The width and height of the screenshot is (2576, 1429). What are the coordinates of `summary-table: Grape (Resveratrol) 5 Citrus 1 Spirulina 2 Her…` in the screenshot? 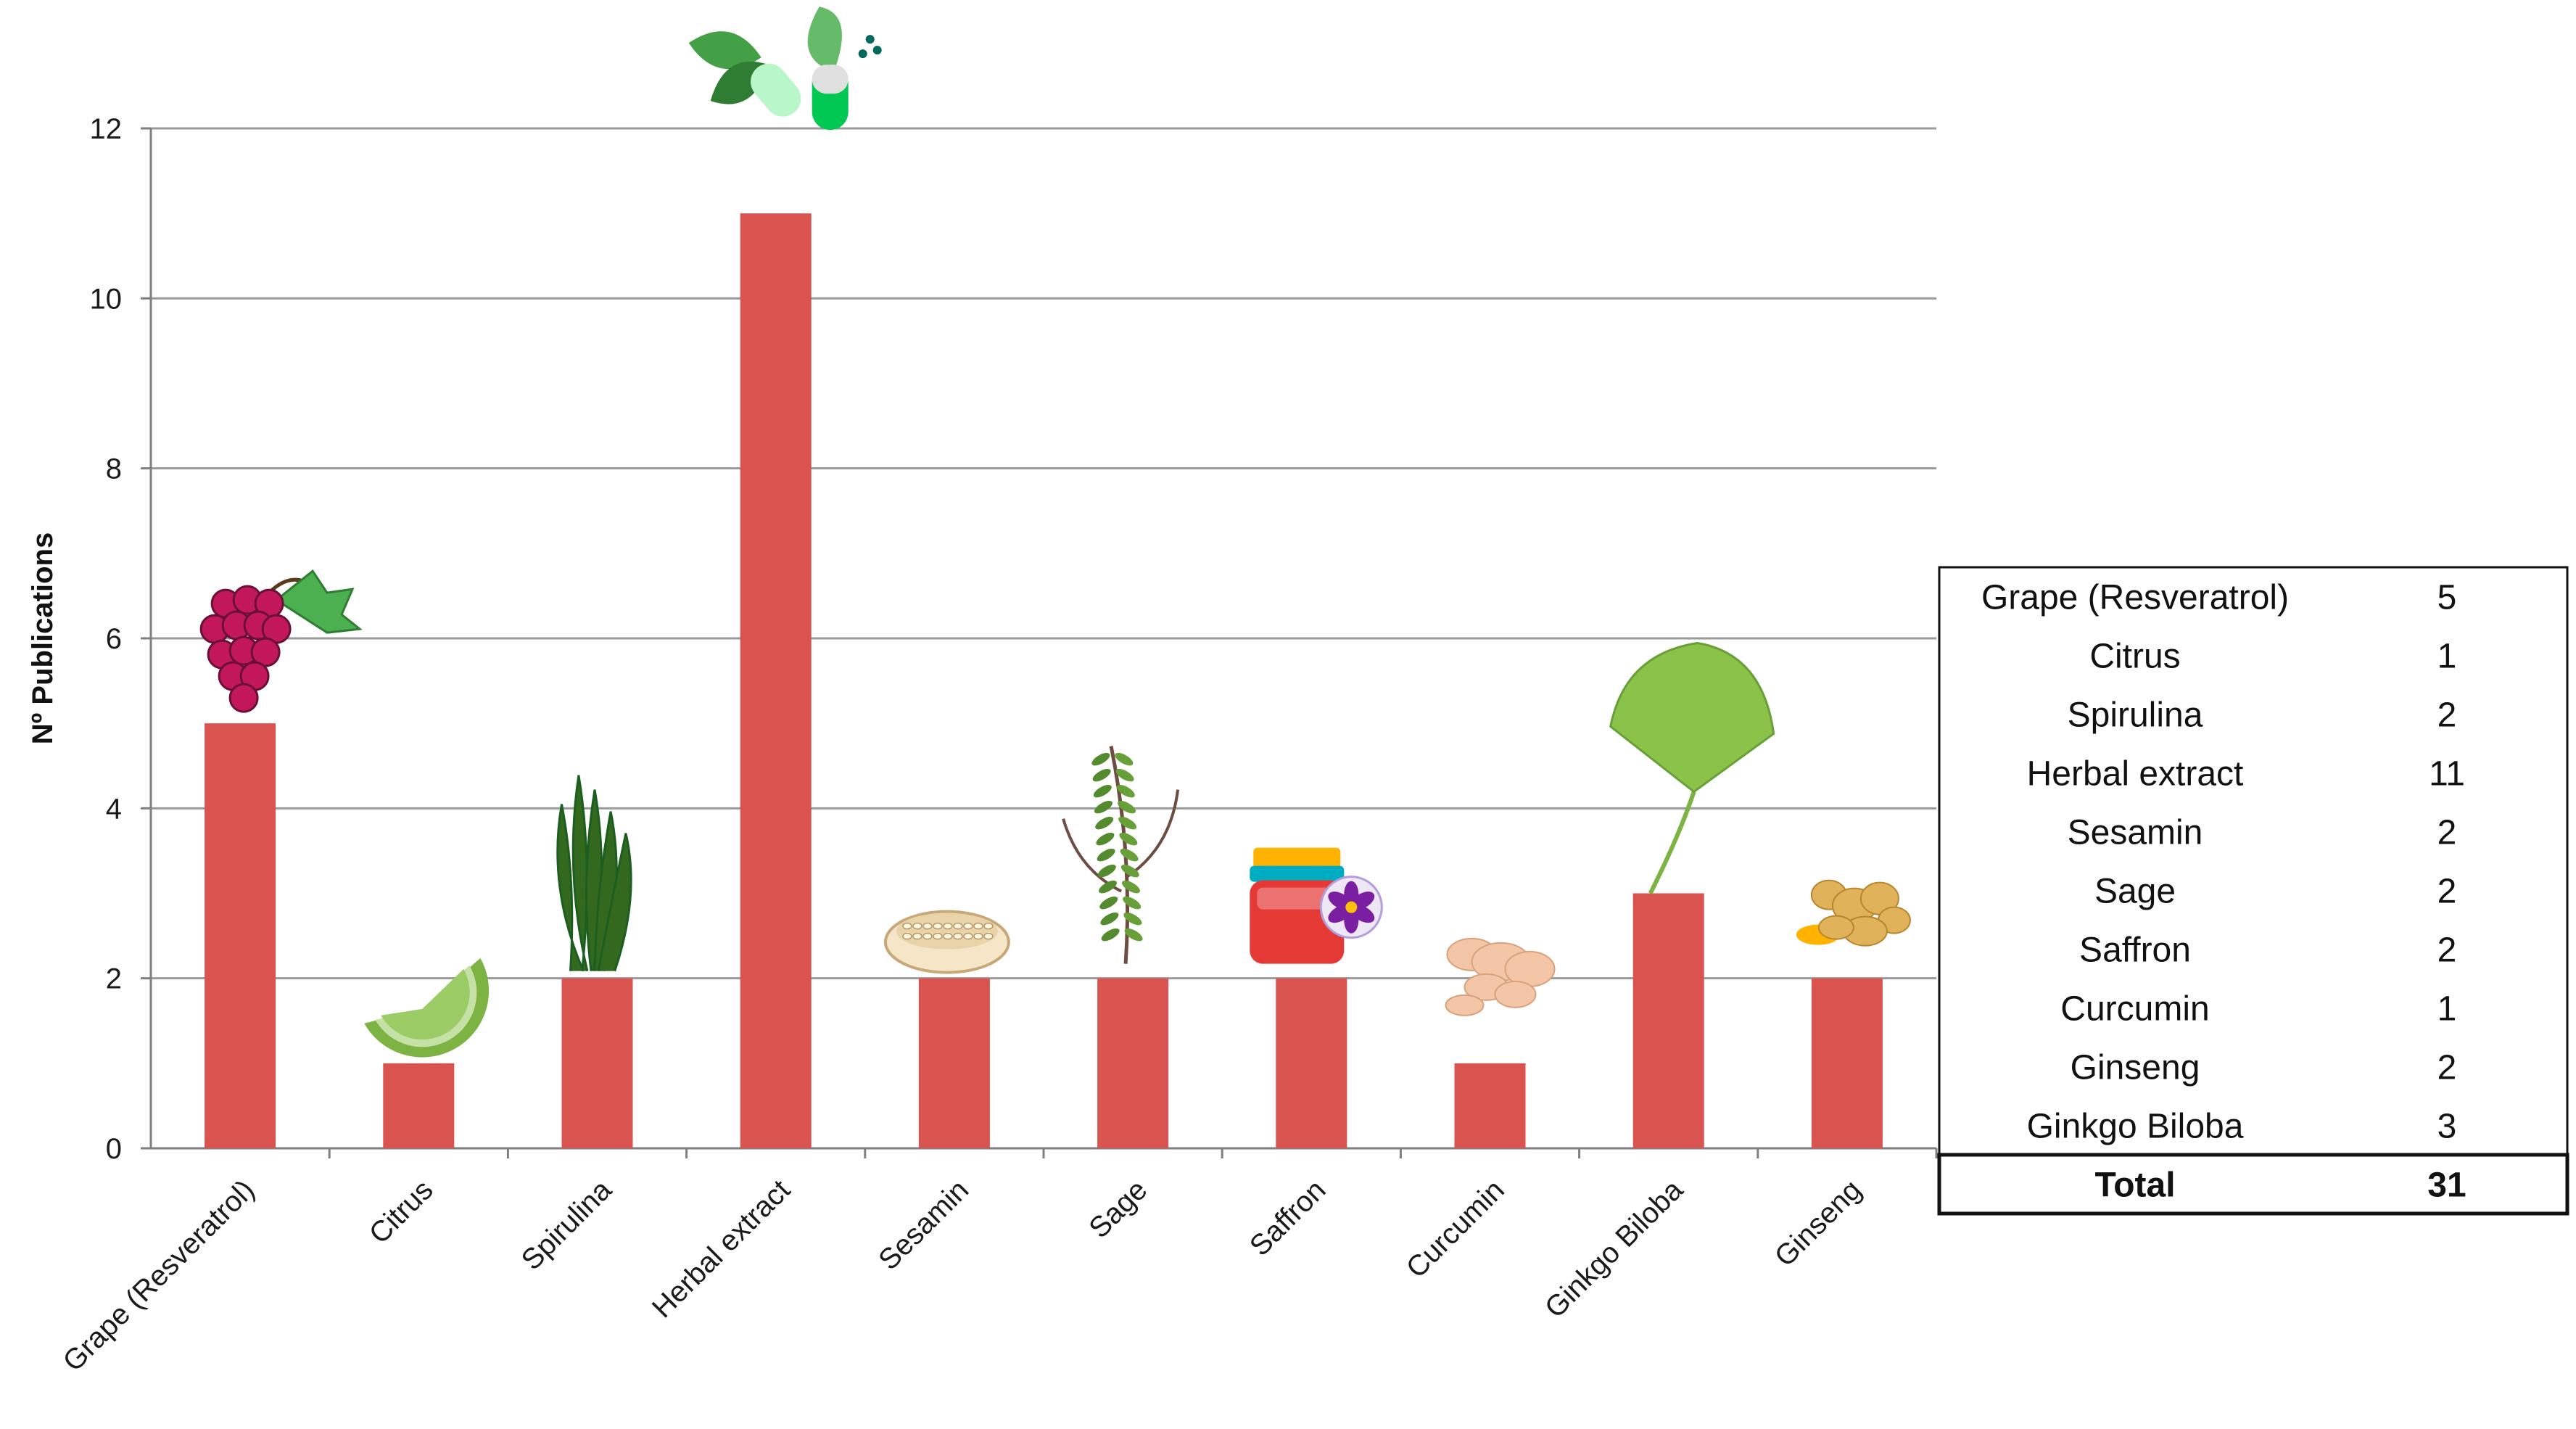 It's located at (2253, 891).